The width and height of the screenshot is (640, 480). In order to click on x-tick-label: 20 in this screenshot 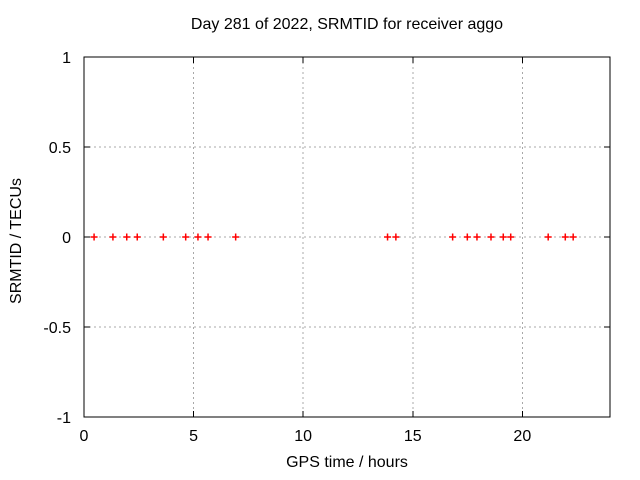, I will do `click(522, 436)`.